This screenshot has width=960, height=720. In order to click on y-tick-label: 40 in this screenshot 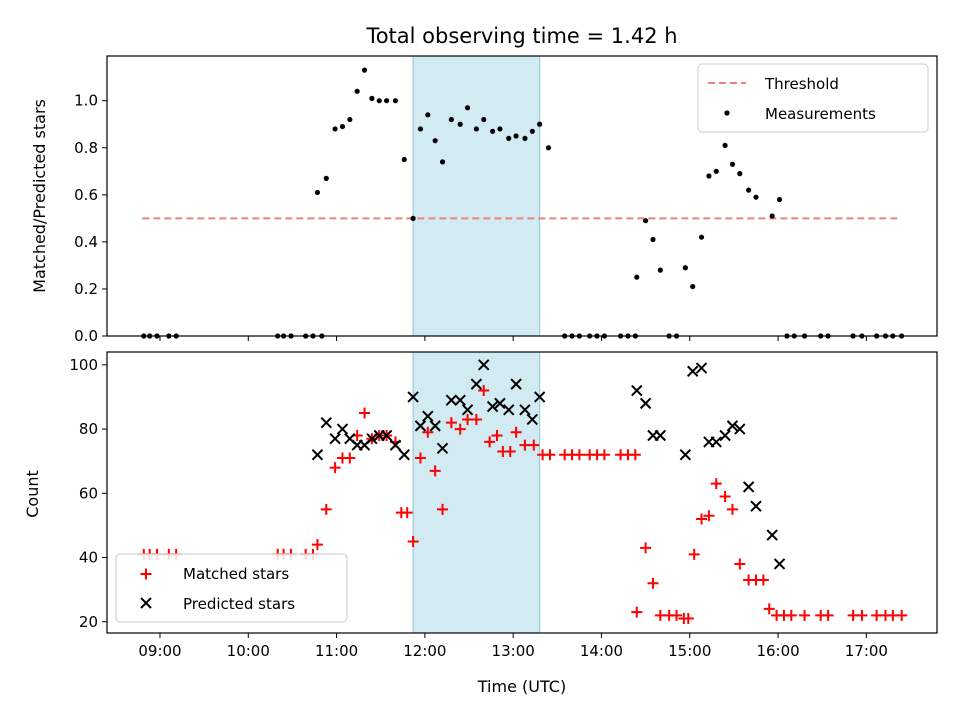, I will do `click(88, 558)`.